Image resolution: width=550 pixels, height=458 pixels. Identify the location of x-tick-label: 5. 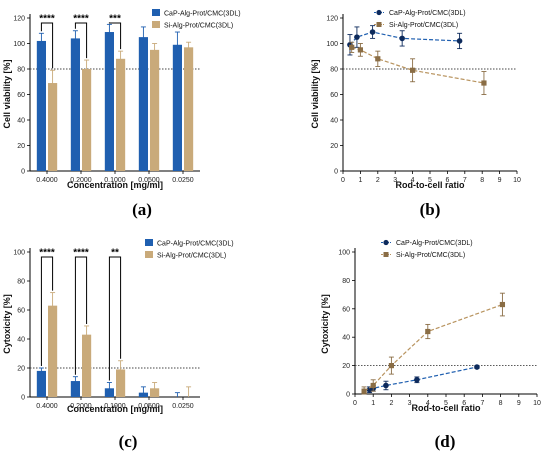
(430, 180).